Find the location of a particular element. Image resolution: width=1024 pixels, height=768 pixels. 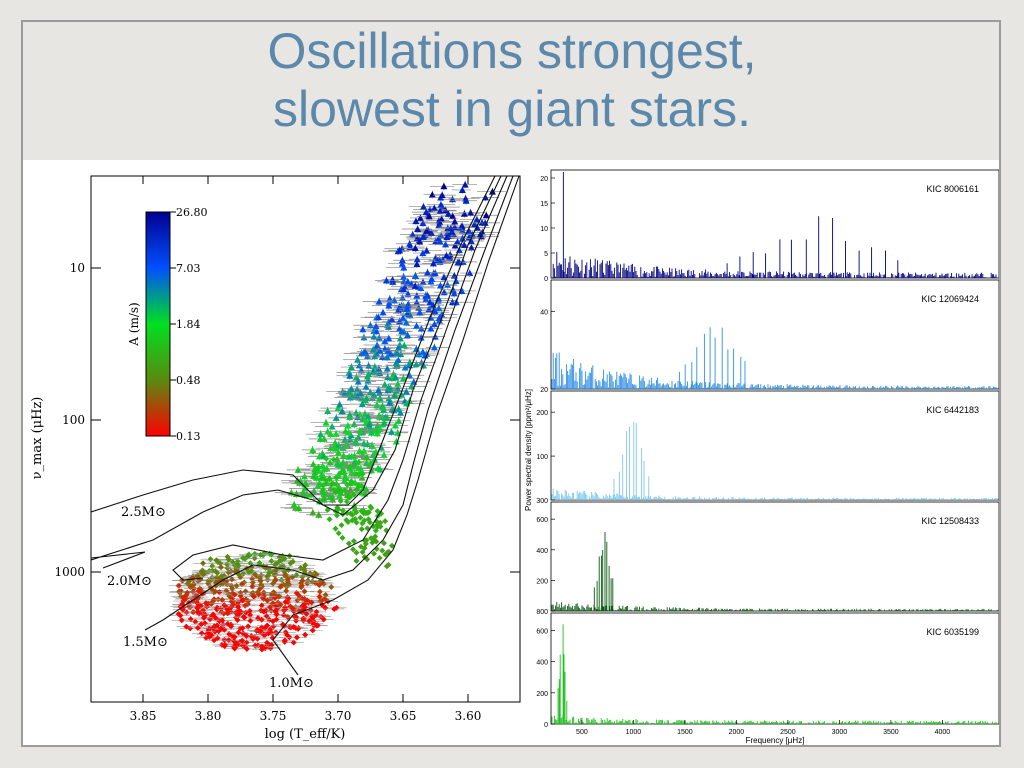

spectrum-label: KIC 8006161 is located at coordinates (952, 189).